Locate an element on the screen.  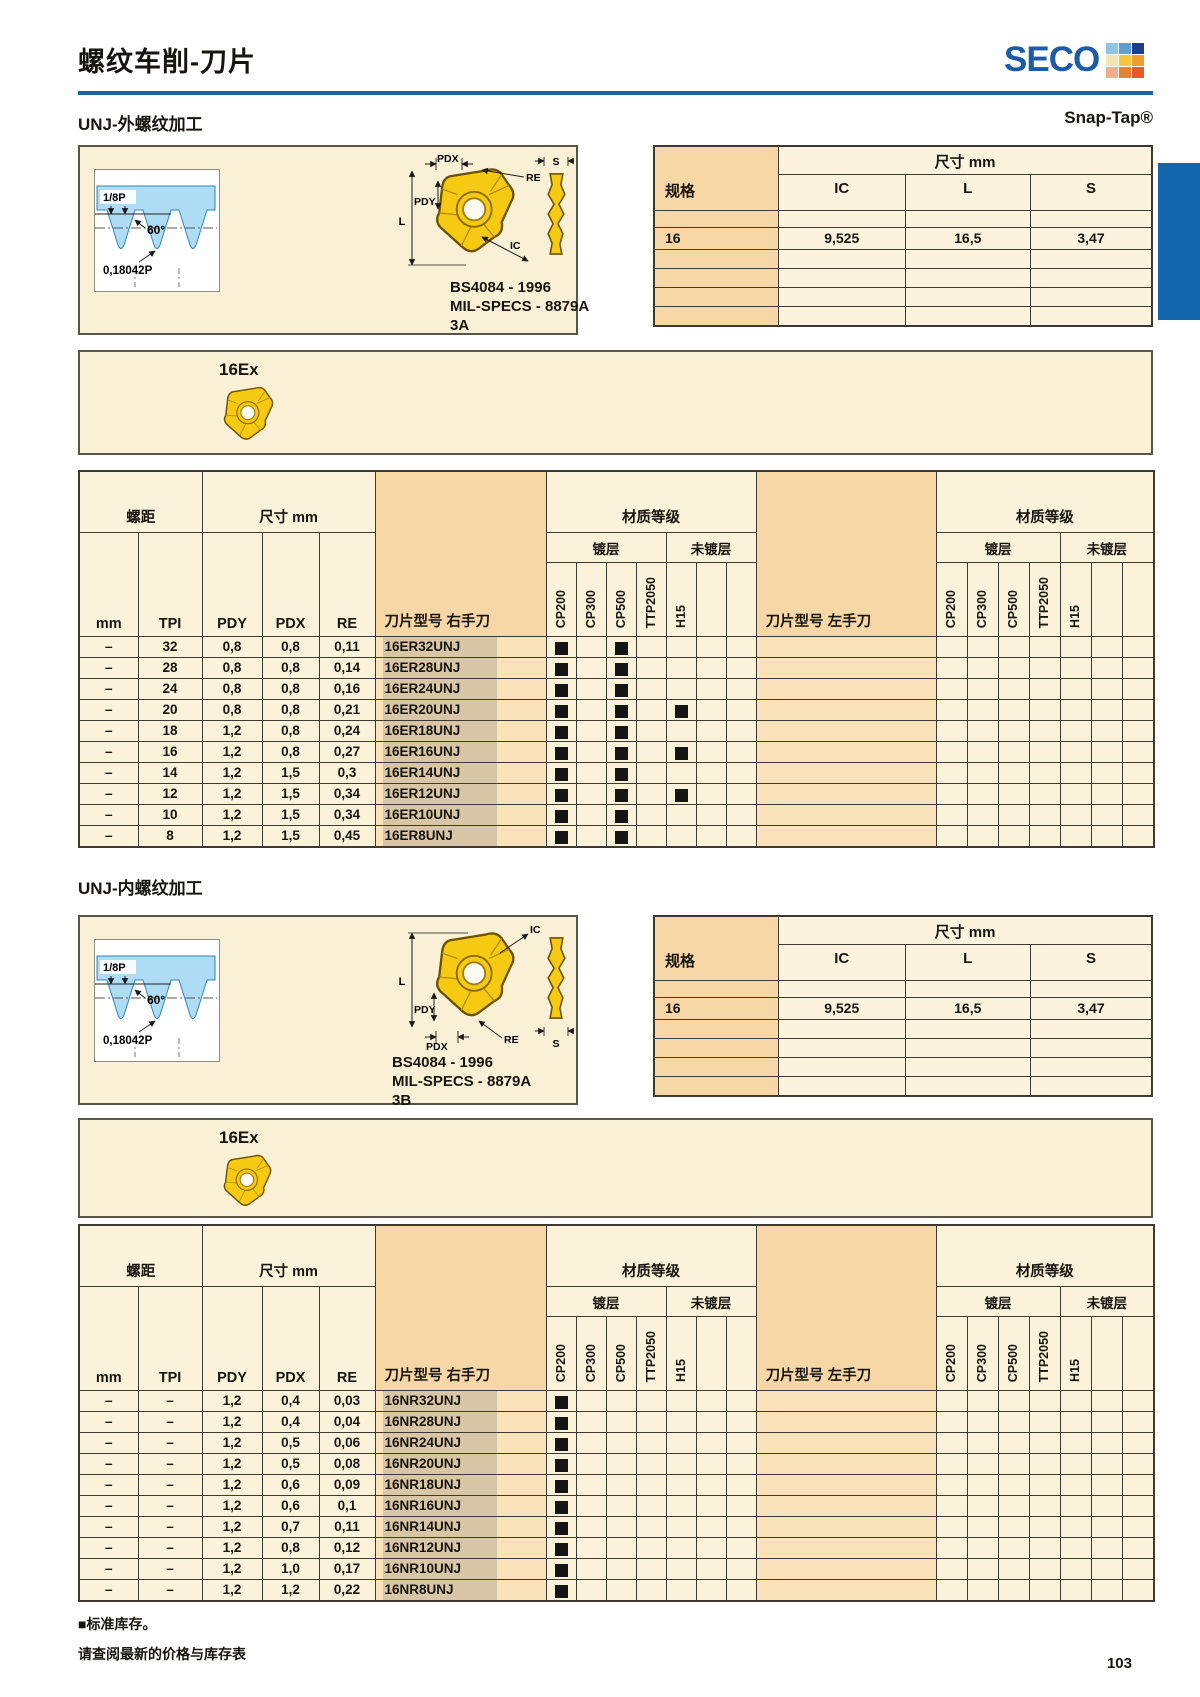
cell-re: 0,11 is located at coordinates (347, 647).